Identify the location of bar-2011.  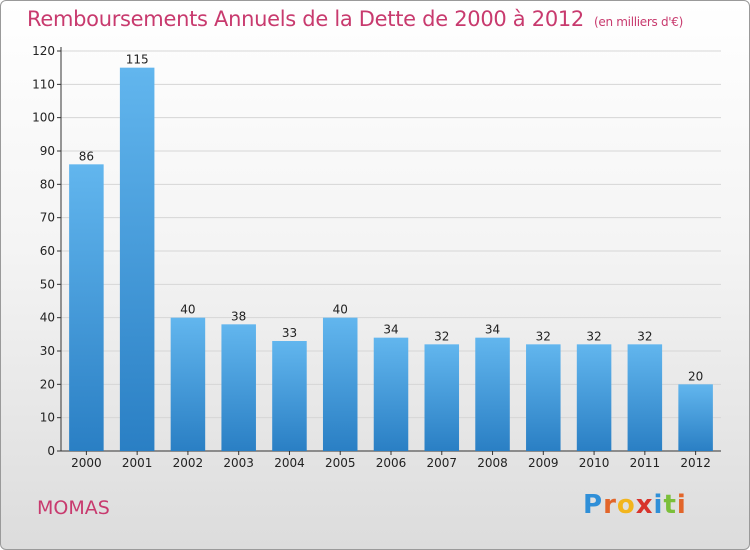
(645, 397).